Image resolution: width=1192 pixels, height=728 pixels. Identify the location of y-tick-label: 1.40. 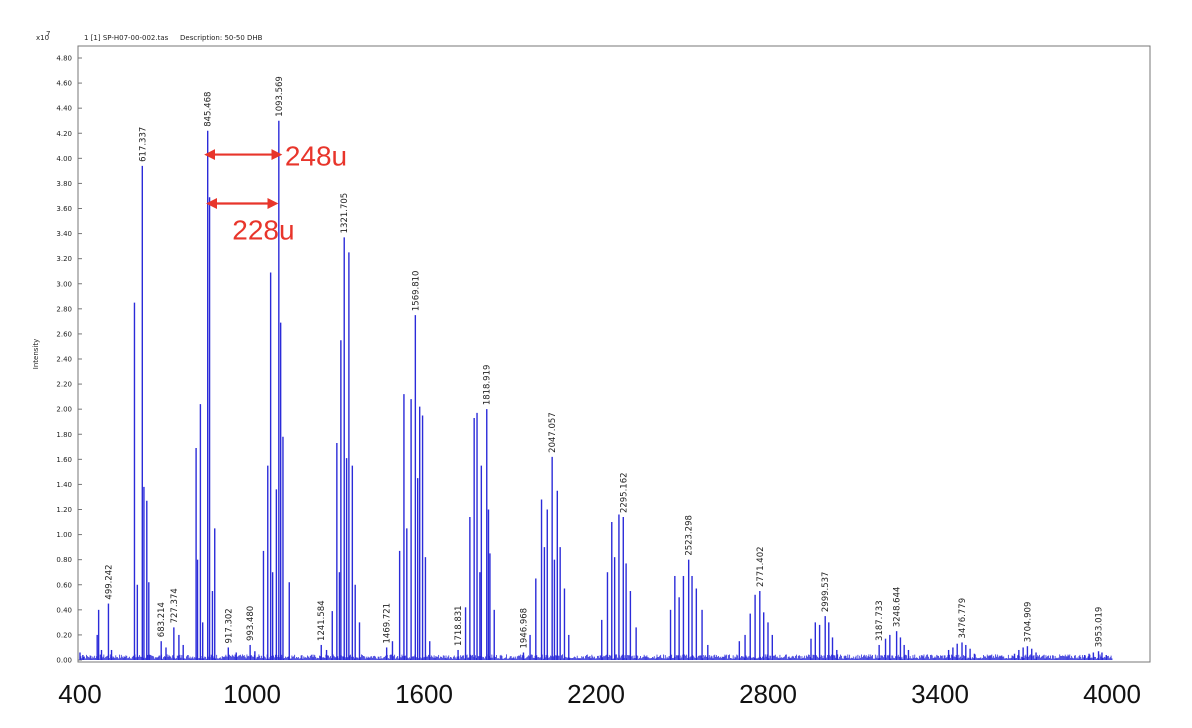
(64, 485).